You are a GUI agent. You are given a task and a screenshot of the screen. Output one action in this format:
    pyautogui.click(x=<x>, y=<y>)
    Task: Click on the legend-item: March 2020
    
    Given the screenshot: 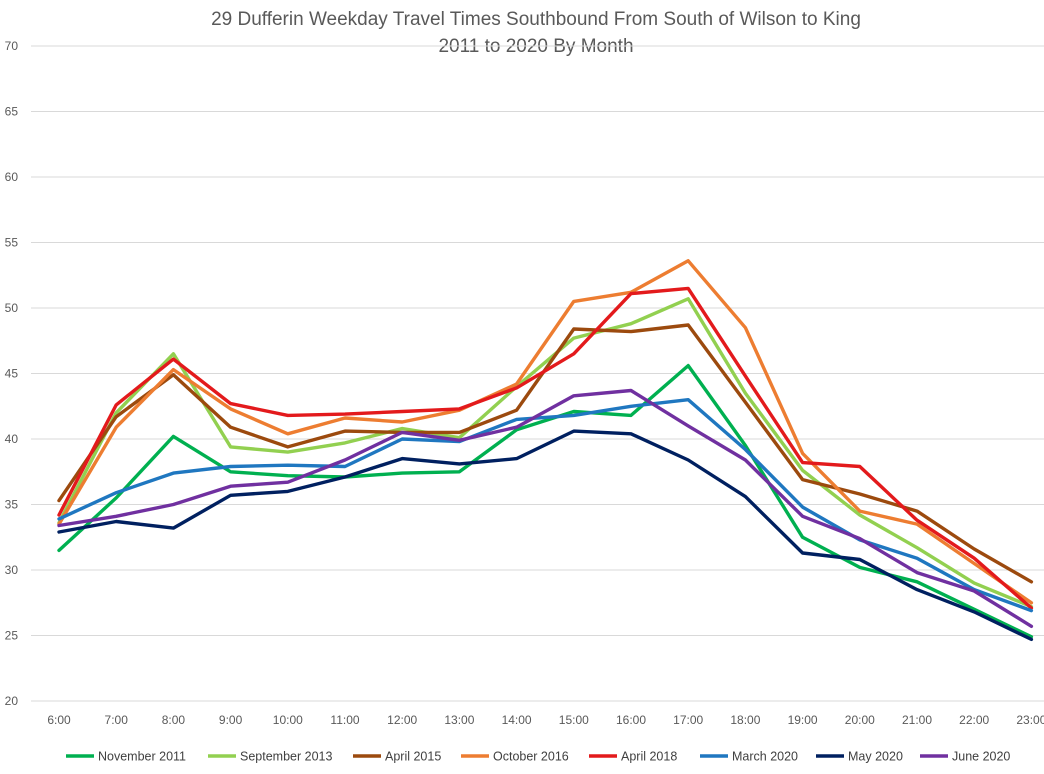 What is the action you would take?
    pyautogui.click(x=749, y=757)
    